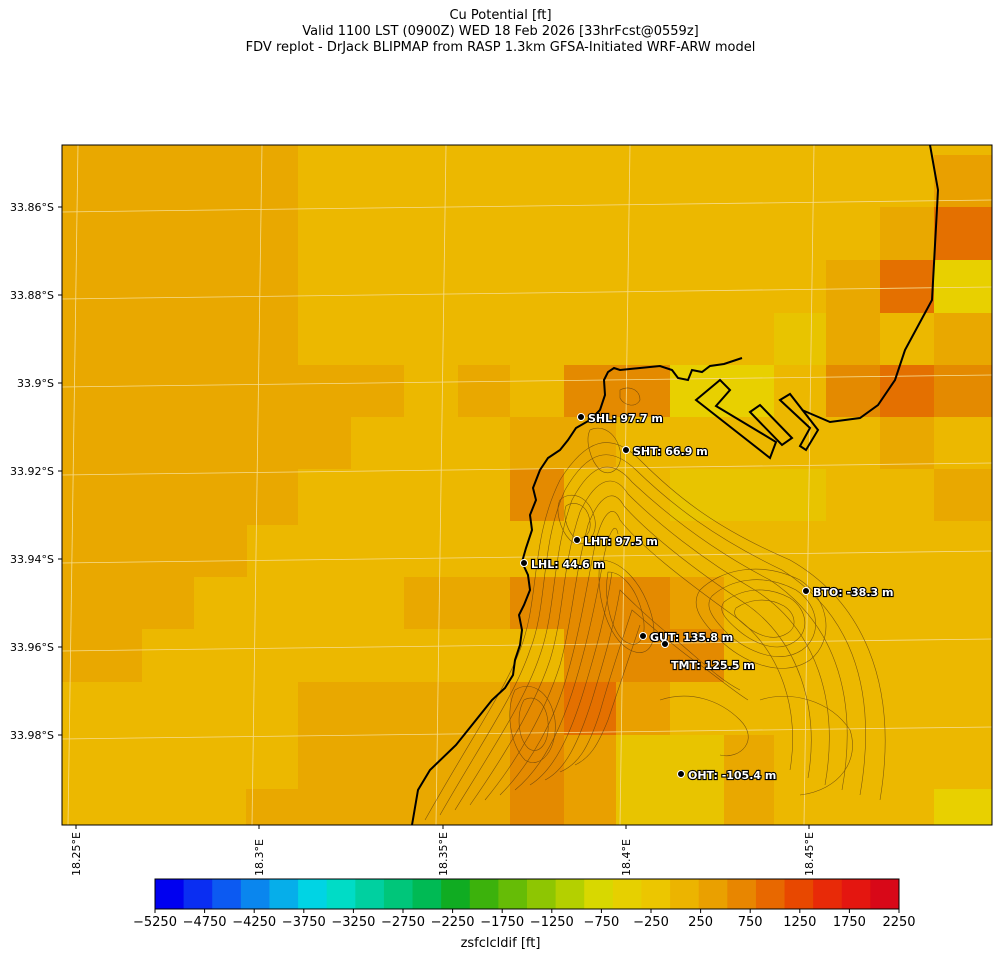  I want to click on colorbar-tick-label: −3250, so click(353, 922).